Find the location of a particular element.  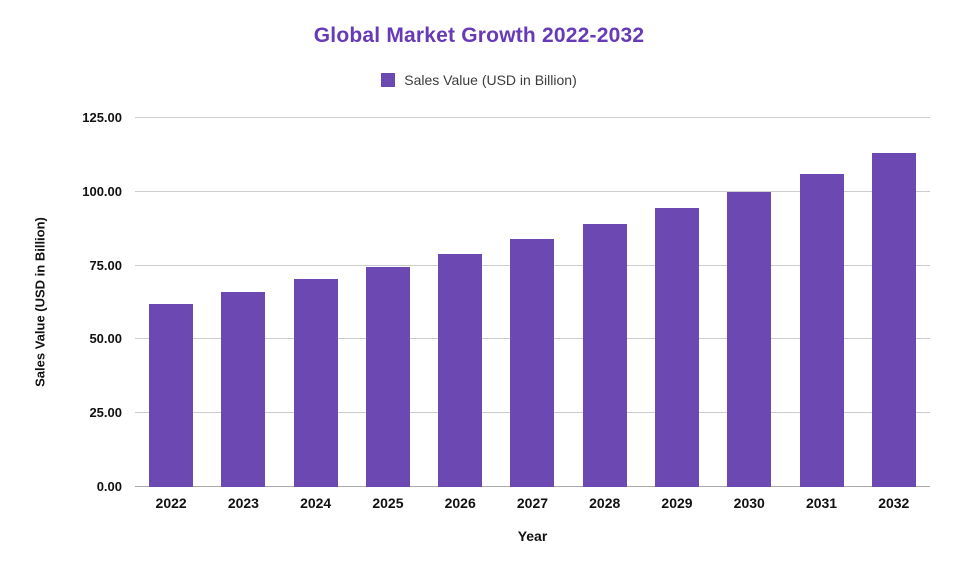

legend-swatch-icon is located at coordinates (388, 80).